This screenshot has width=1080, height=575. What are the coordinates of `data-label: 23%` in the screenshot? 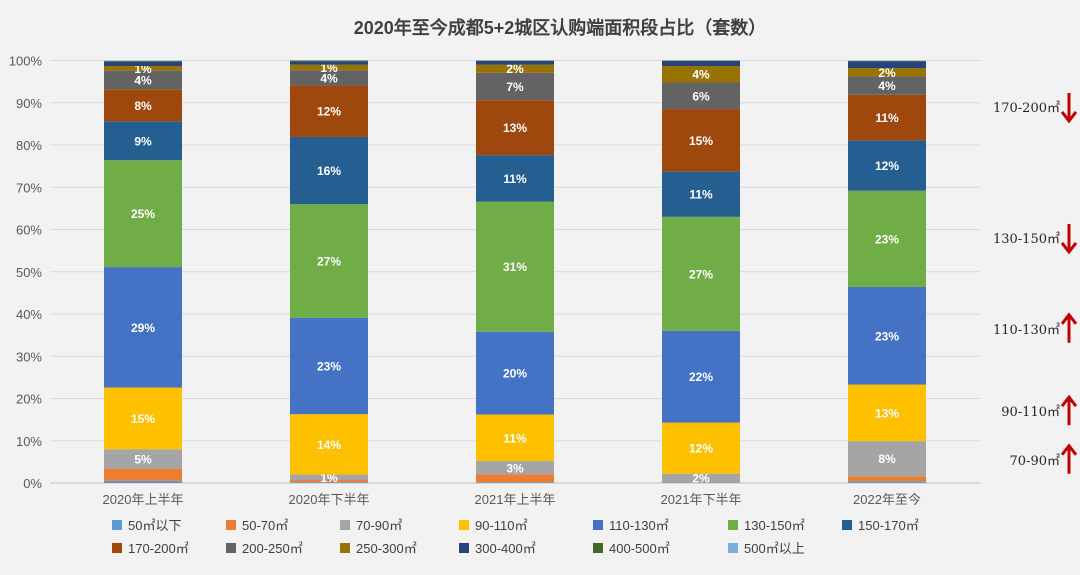 It's located at (329, 366).